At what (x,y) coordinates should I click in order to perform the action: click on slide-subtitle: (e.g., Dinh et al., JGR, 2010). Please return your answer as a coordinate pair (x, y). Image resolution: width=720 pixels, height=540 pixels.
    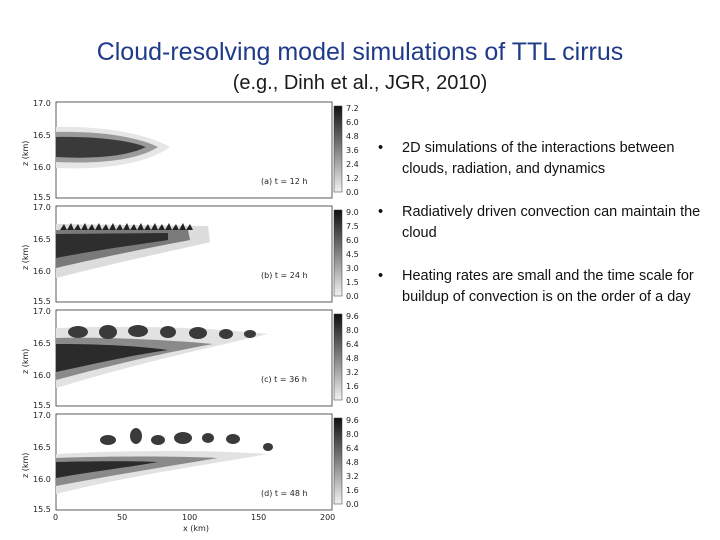
    Looking at the image, I should click on (360, 83).